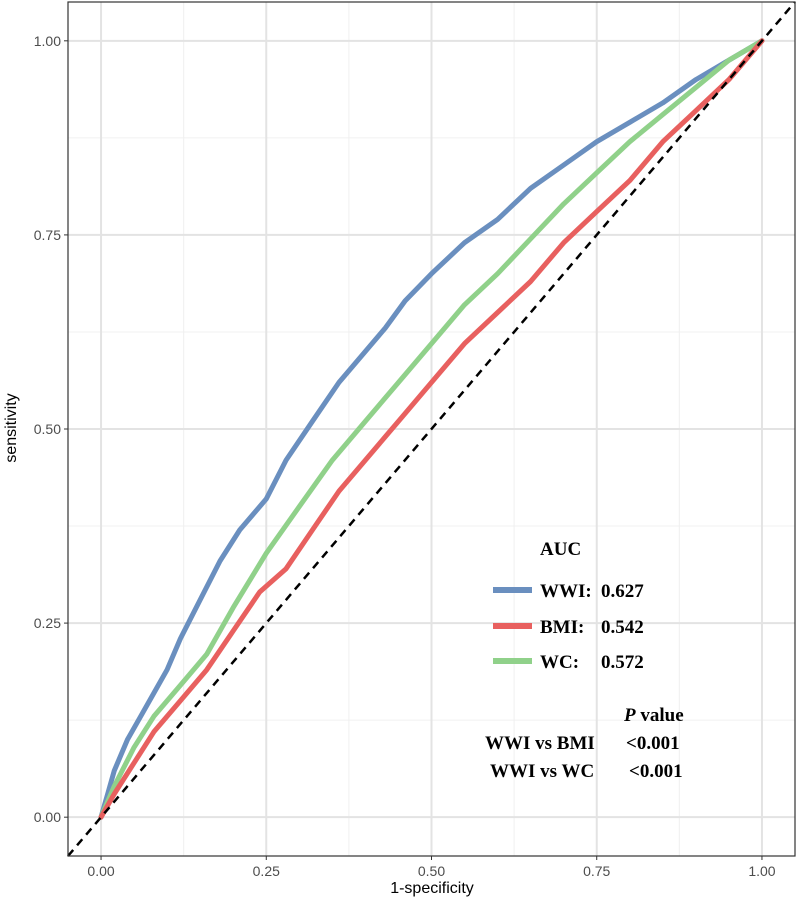  I want to click on x-tick-label: 0.00, so click(100, 871).